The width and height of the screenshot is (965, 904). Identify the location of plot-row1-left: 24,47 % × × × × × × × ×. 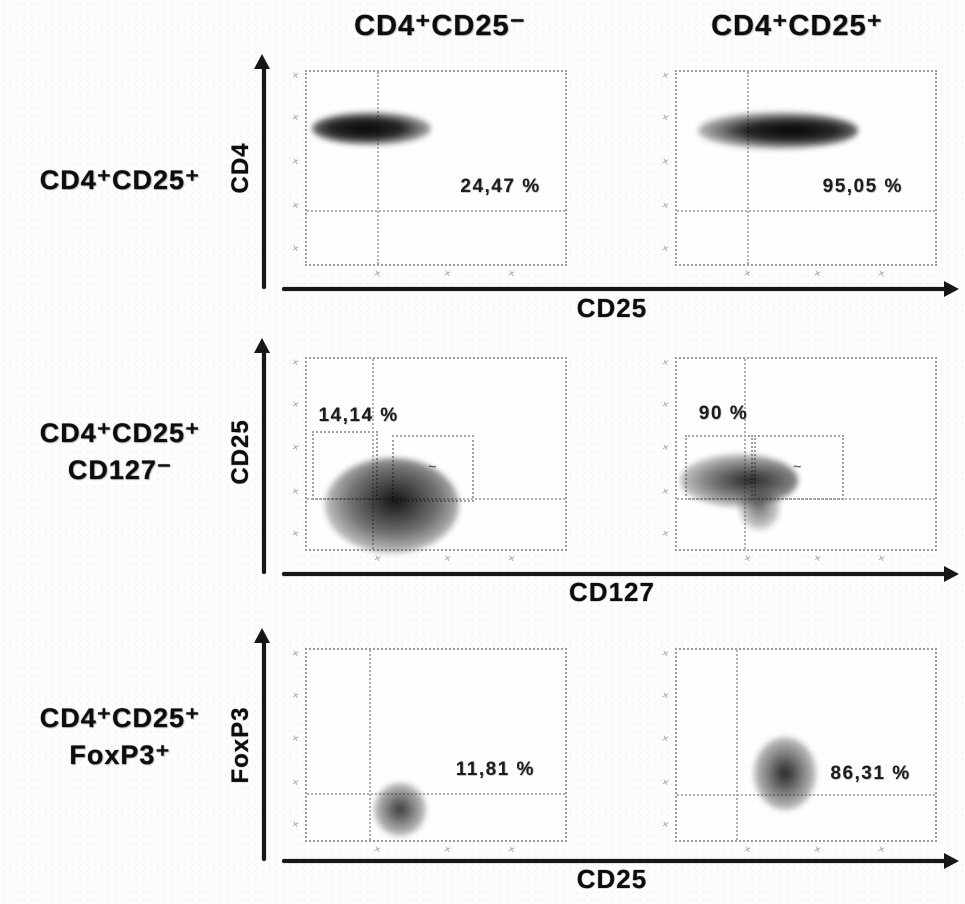
(429, 175).